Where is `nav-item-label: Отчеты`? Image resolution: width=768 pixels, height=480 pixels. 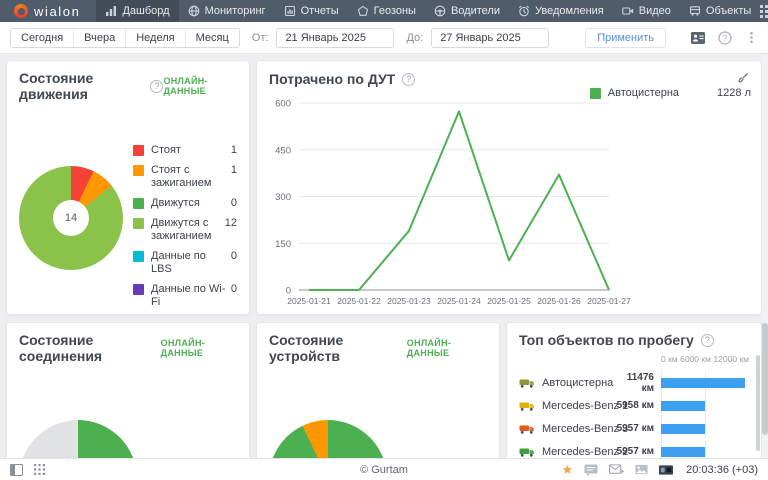
nav-item-label: Отчеты is located at coordinates (319, 11).